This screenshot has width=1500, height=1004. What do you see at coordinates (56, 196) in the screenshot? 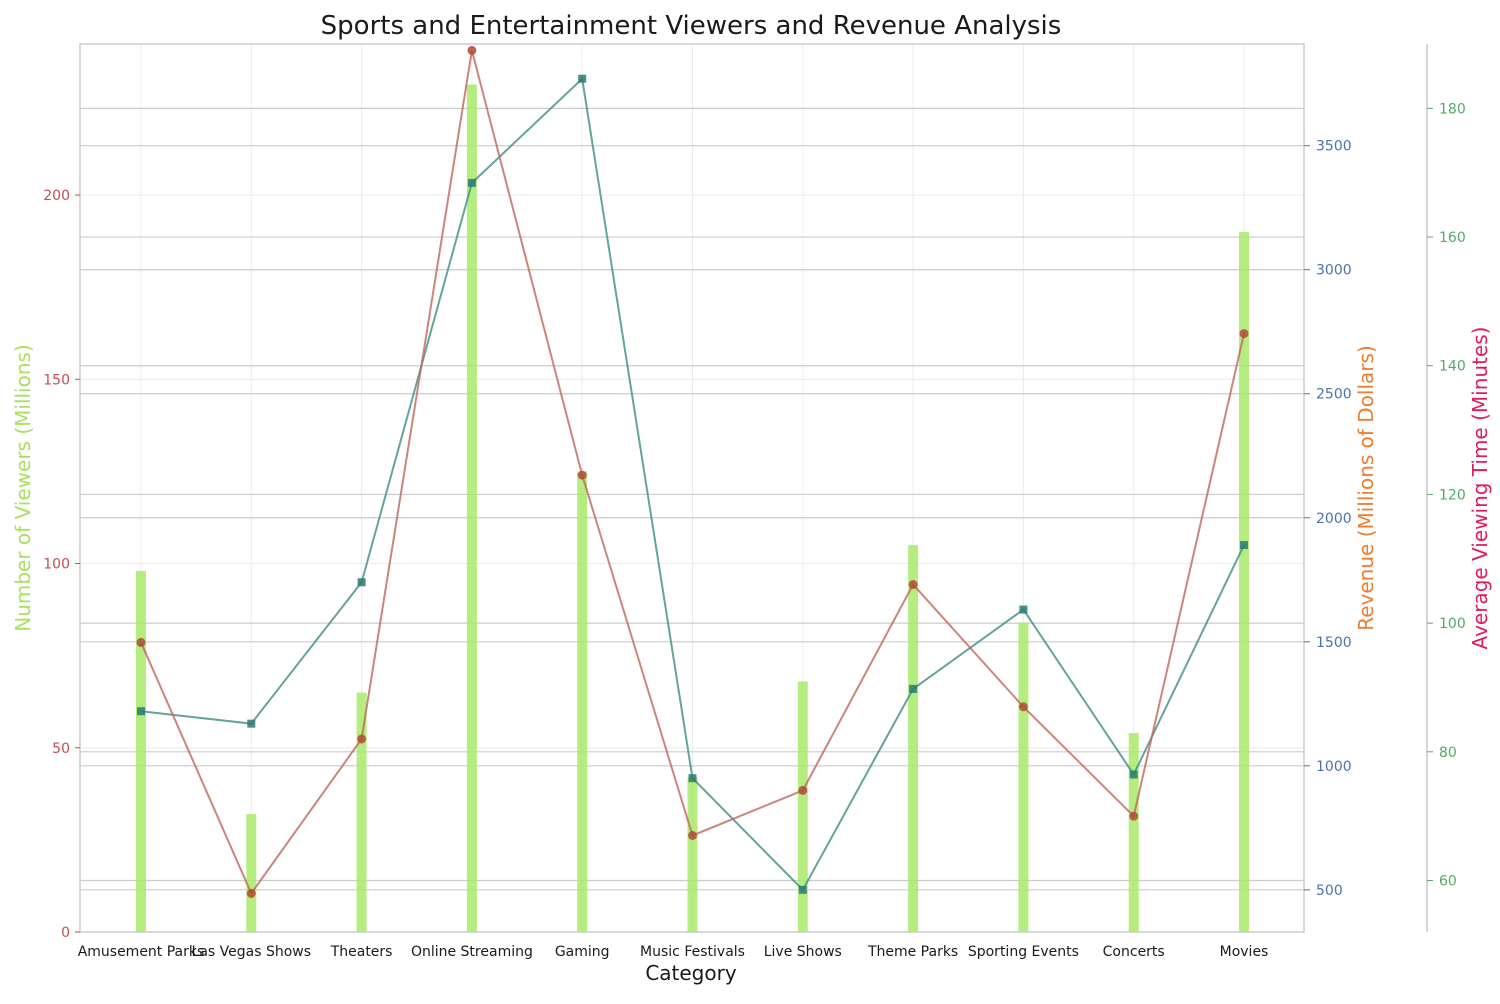
I see `y-tick-label-viewers: 200` at bounding box center [56, 196].